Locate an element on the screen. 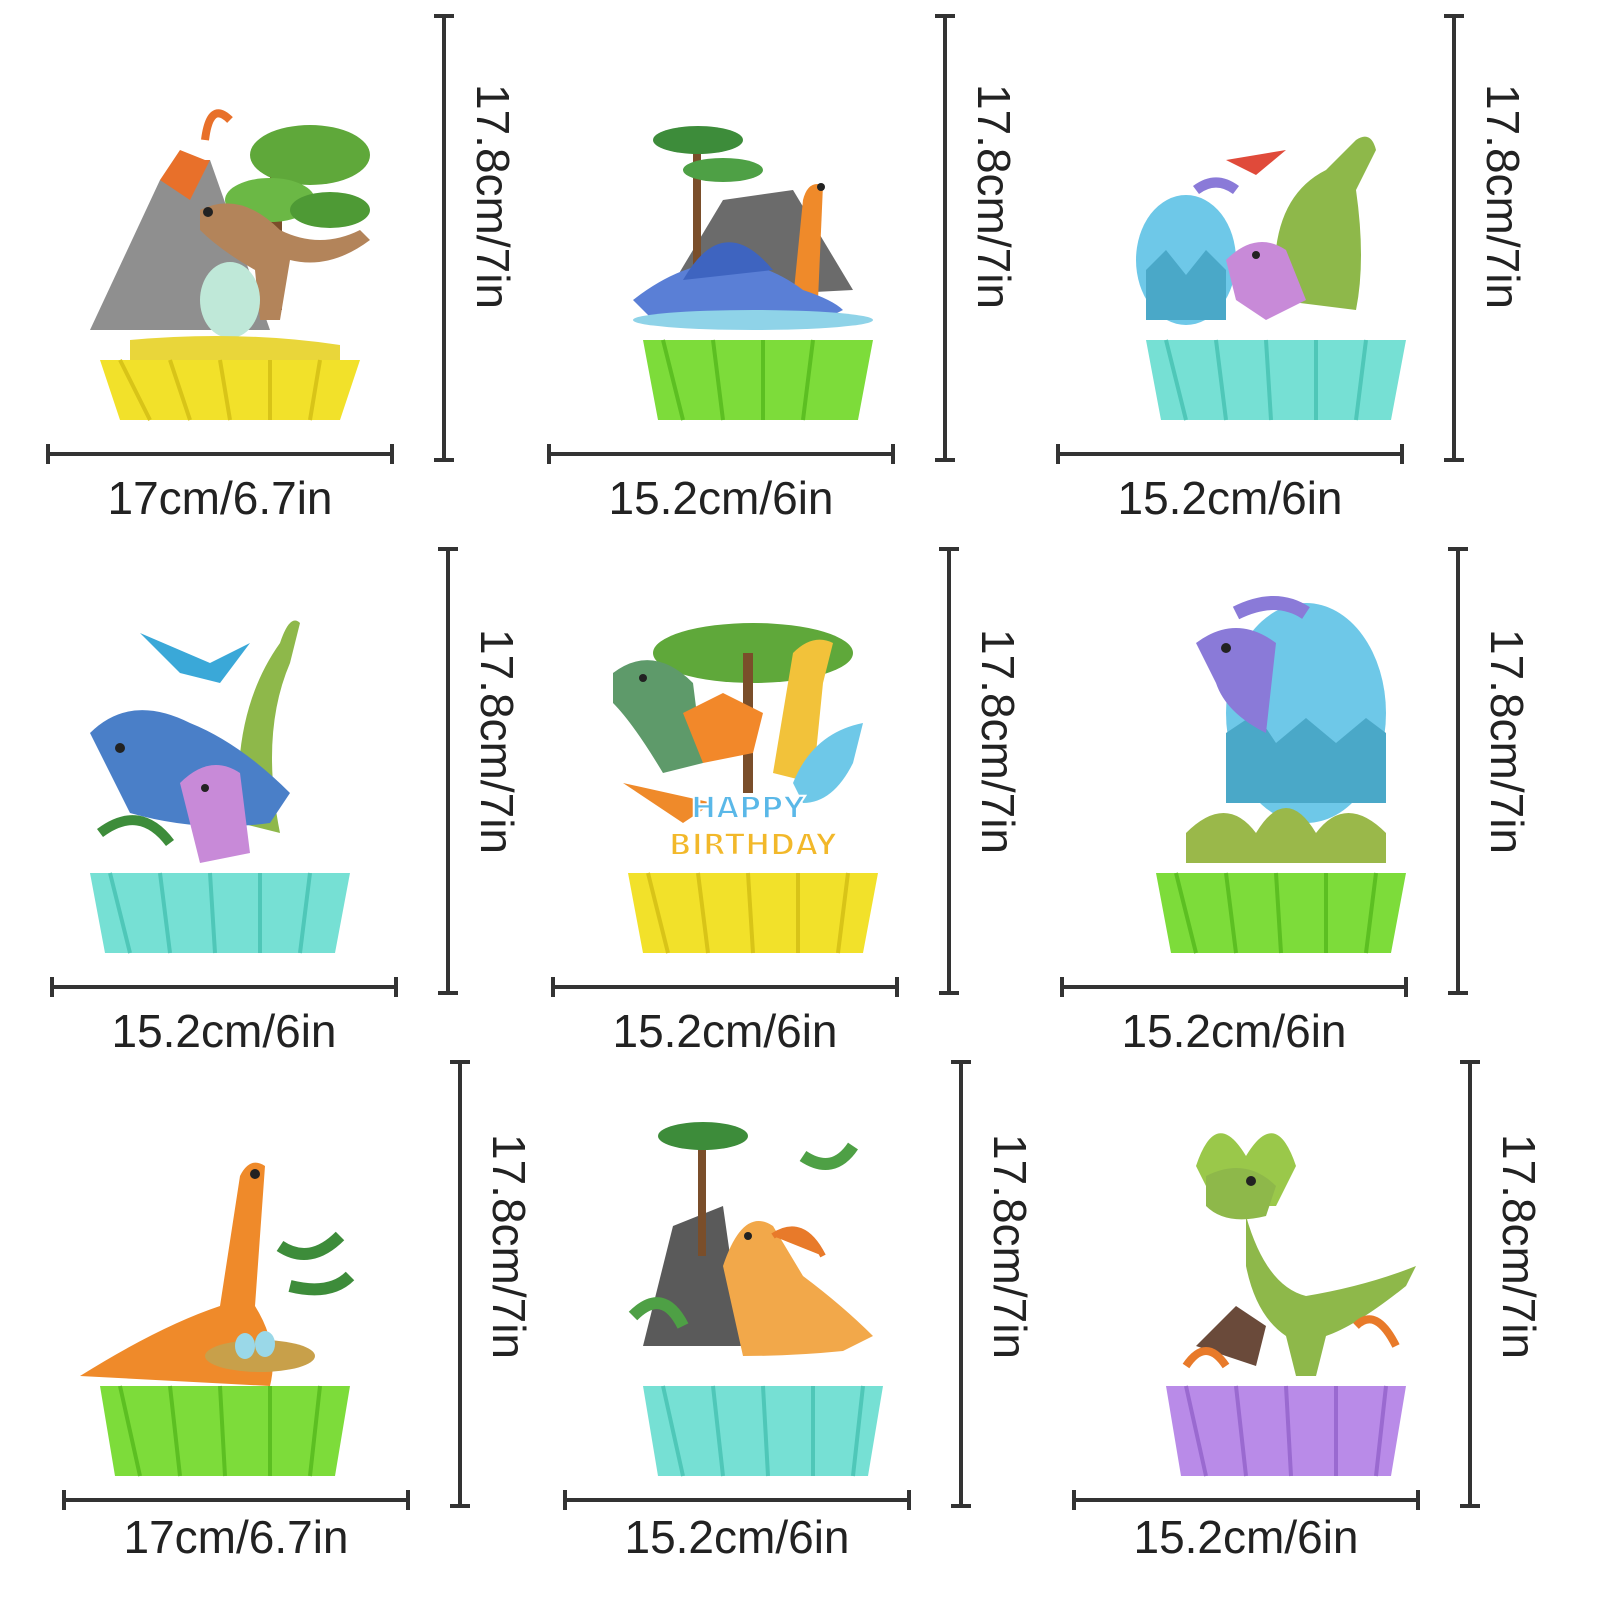 Image resolution: width=1600 pixels, height=1600 pixels. pterodactyl-triceratops-illustration is located at coordinates (220, 787).